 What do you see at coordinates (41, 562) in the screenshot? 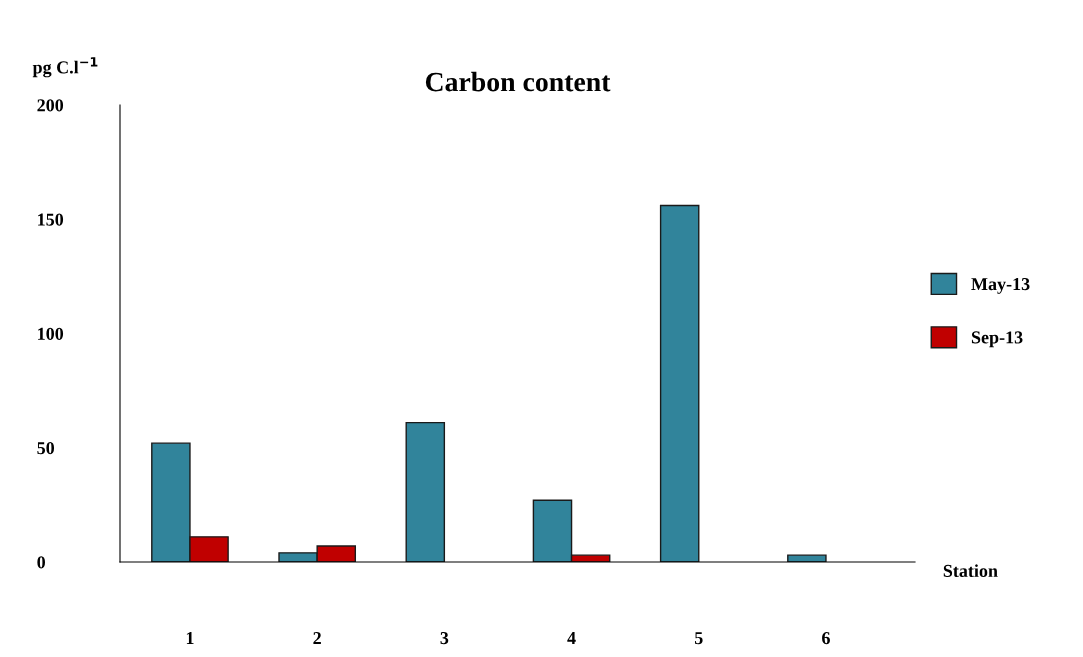
I see `y-tick-label: 0` at bounding box center [41, 562].